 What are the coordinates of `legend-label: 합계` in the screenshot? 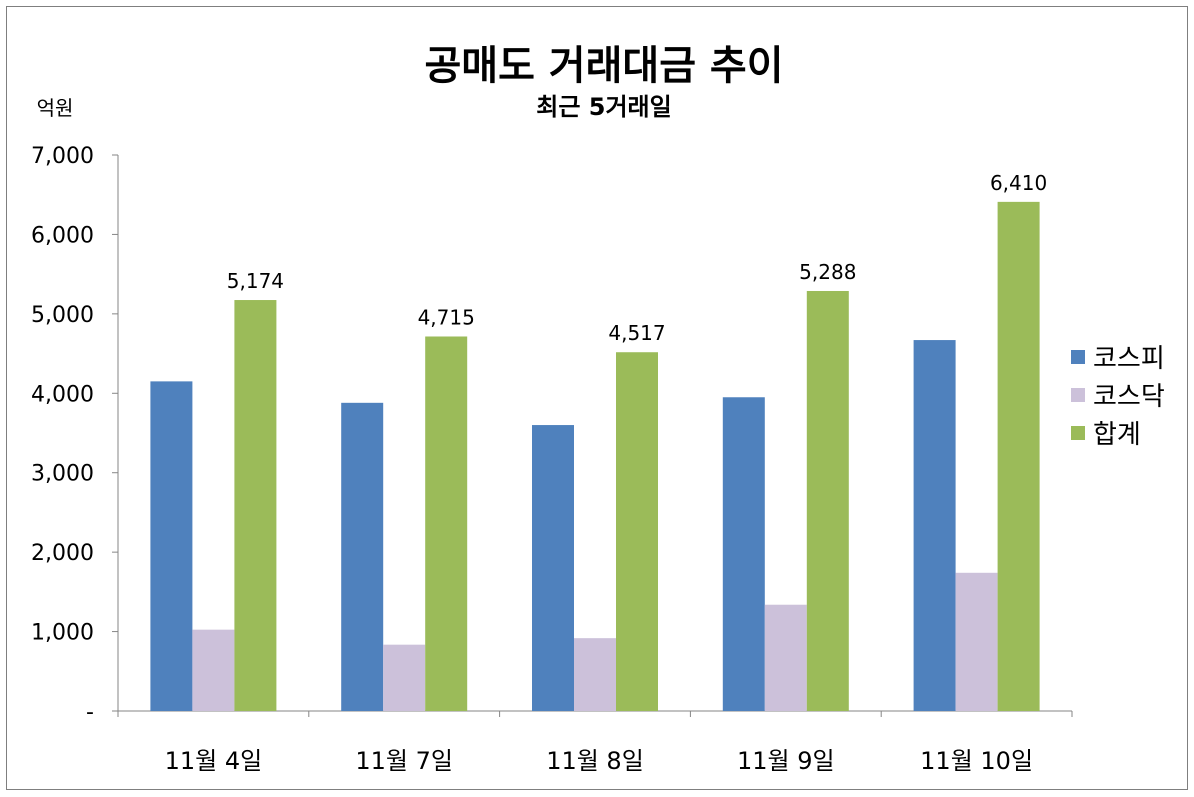 It's located at (1117, 435).